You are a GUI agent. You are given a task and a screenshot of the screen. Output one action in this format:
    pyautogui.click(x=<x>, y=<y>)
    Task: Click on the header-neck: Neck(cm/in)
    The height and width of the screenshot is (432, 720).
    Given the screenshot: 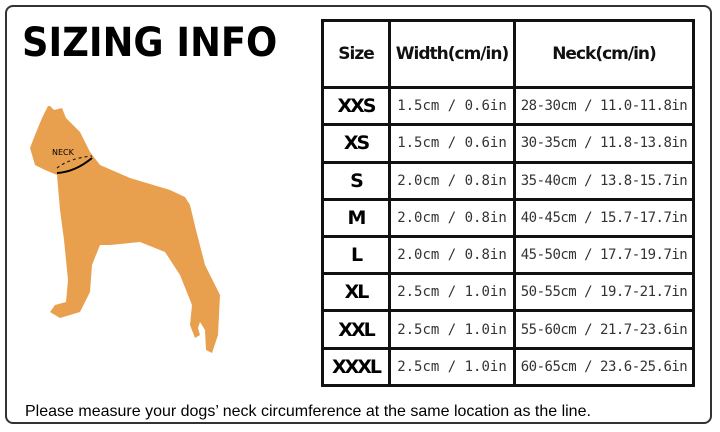 What is the action you would take?
    pyautogui.click(x=604, y=54)
    